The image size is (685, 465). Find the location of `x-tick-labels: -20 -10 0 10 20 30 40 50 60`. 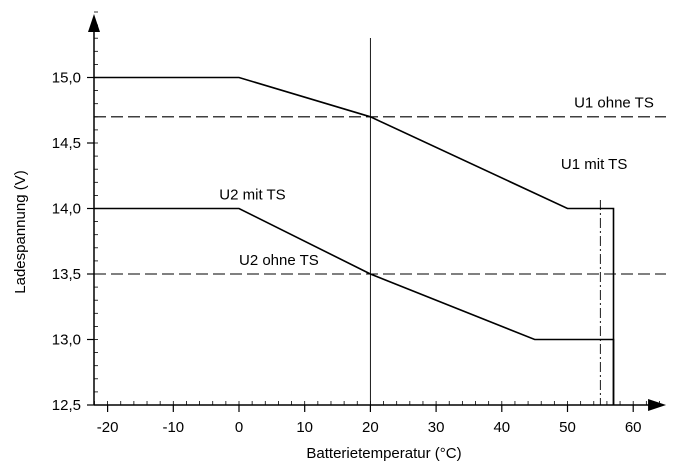

x-tick-labels: -20 -10 0 10 20 30 40 50 60 is located at coordinates (369, 427).